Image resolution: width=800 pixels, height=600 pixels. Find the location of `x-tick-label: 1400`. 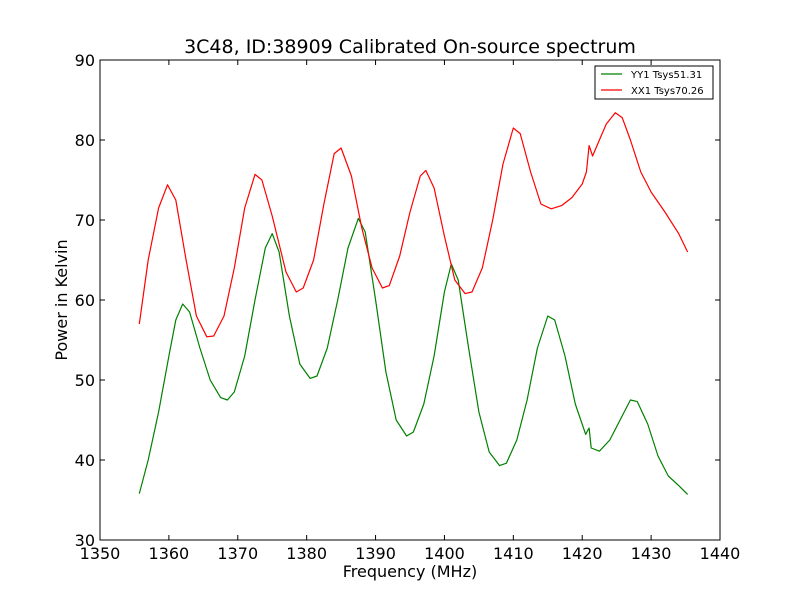

x-tick-label: 1400 is located at coordinates (444, 553).